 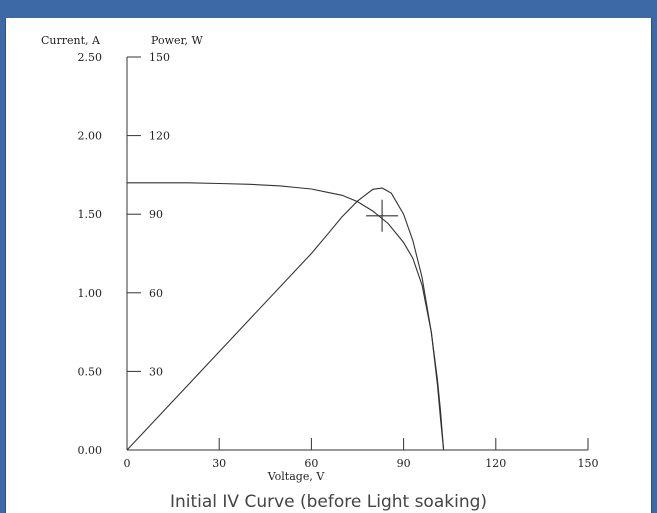 What do you see at coordinates (90, 254) in the screenshot?
I see `y-left-ticks: 0.00 0.50 1.00 1.50 2.00 2.50` at bounding box center [90, 254].